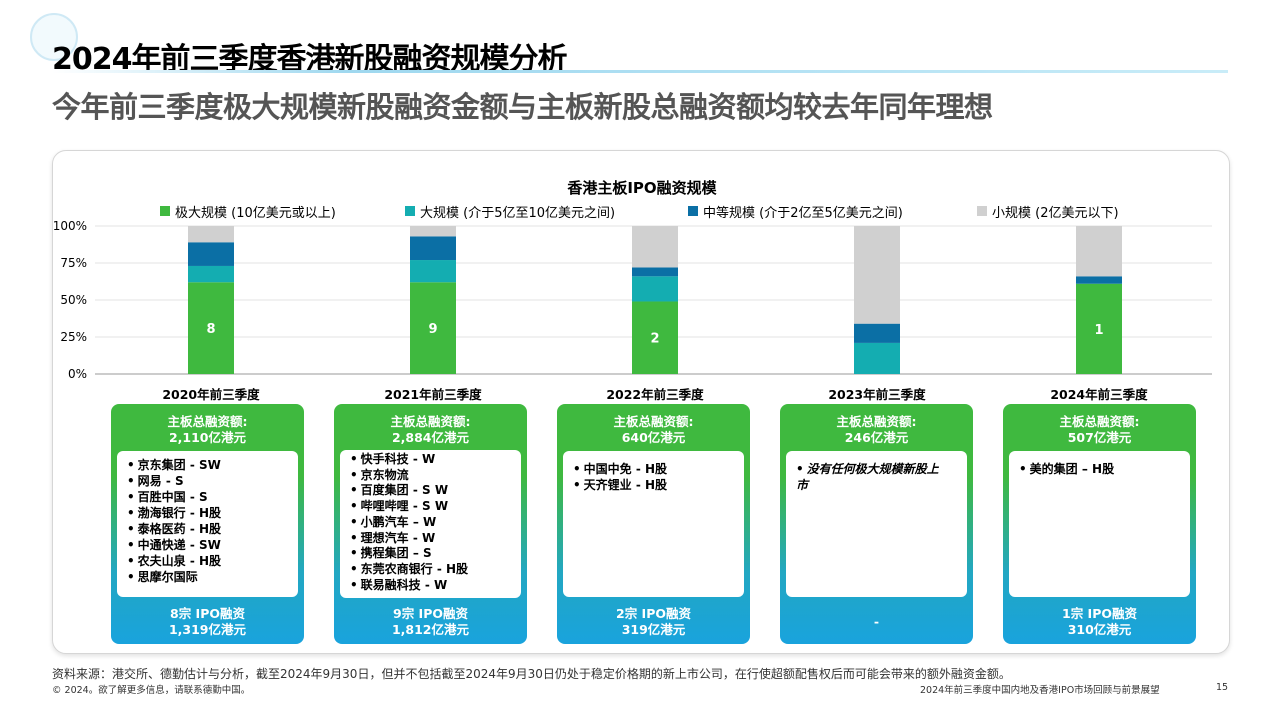 The height and width of the screenshot is (720, 1280). I want to click on card-footer-count: 9宗 IPO融资, so click(430, 613).